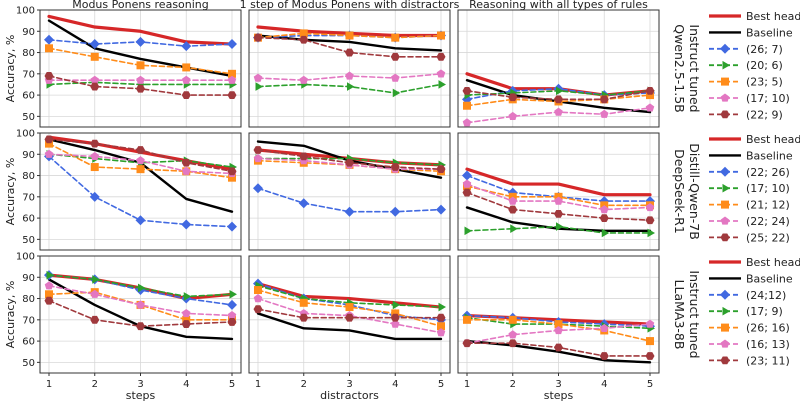 Image resolution: width=800 pixels, height=402 pixels. I want to click on column-title: Reasoning with all types of rules, so click(558, 5).